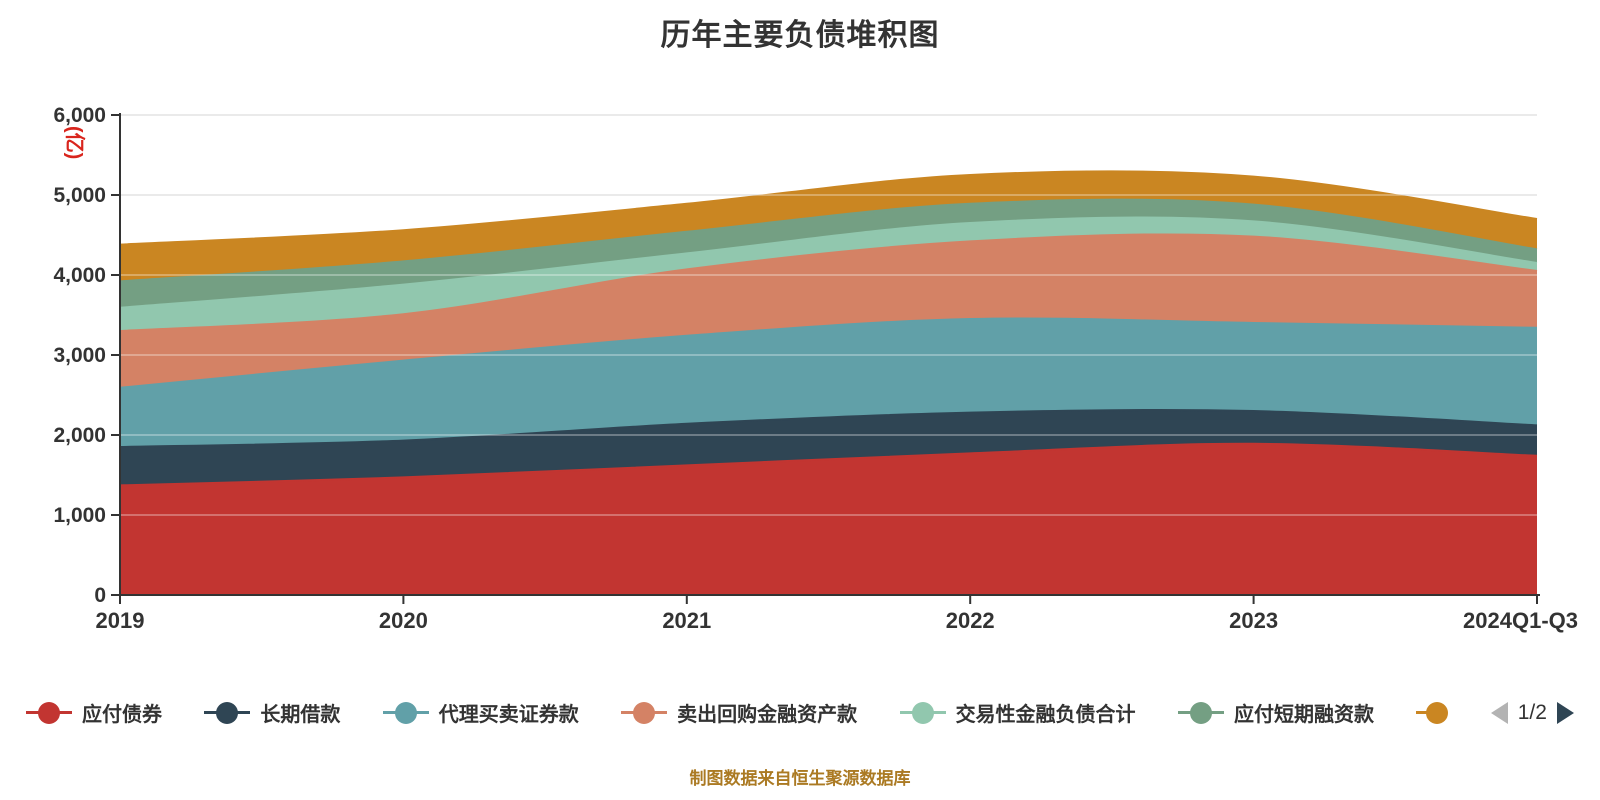  I want to click on legend-prev-icon, so click(1499, 712).